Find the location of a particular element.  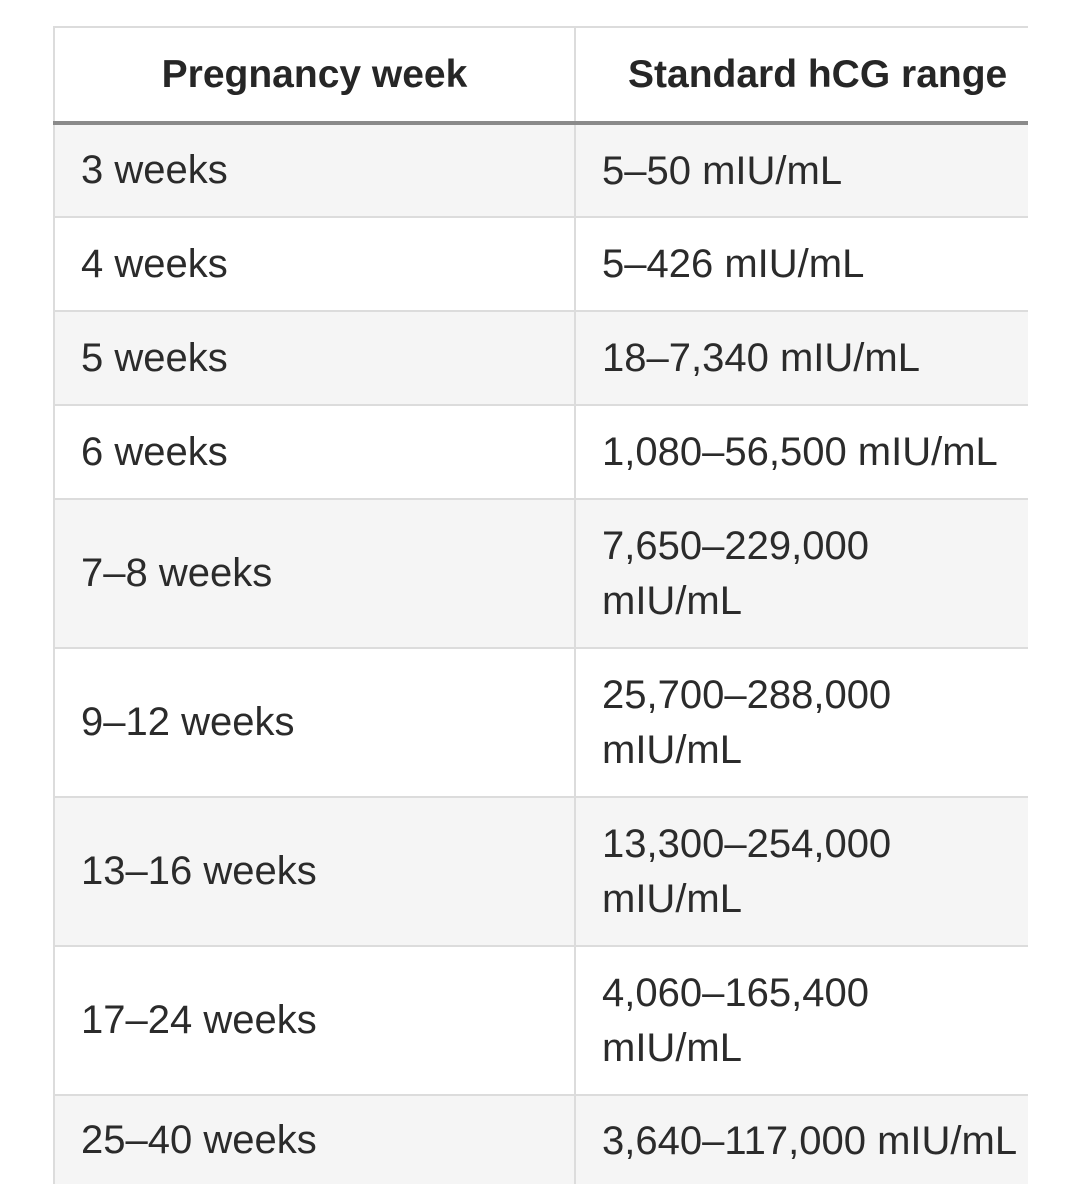

range-text: 4,060–165,400 is located at coordinates (735, 993).